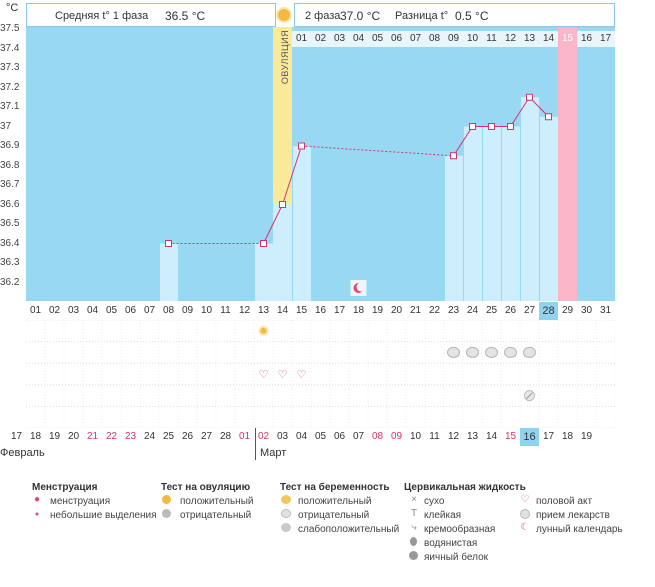 The width and height of the screenshot is (655, 587). Describe the element at coordinates (80, 501) in the screenshot. I see `legend-menstruation: менструация` at that location.